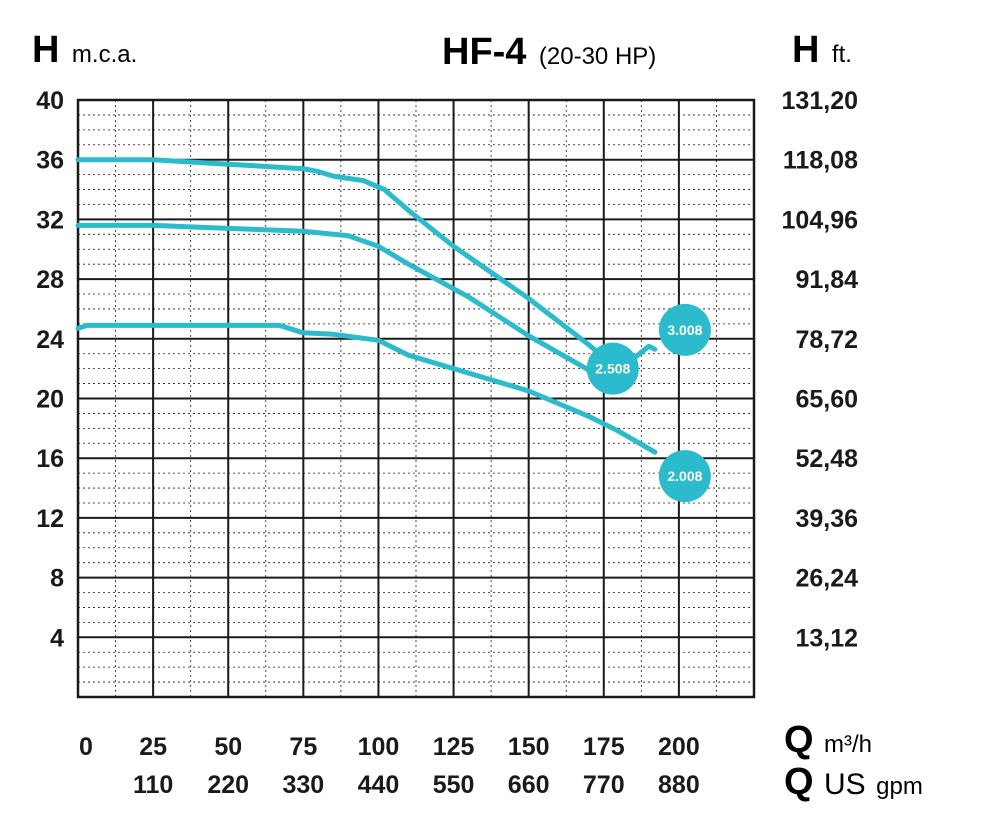 Image resolution: width=989 pixels, height=829 pixels. Describe the element at coordinates (228, 785) in the screenshot. I see `x-tick-label-secondary: 220` at that location.